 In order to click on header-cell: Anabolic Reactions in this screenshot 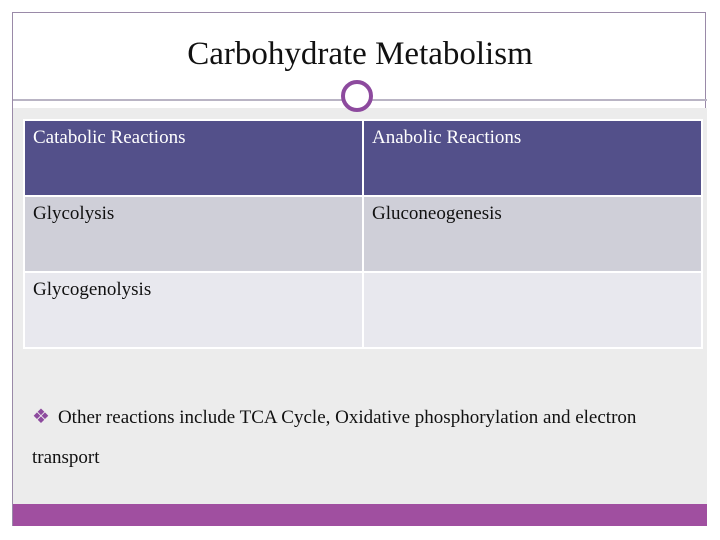, I will do `click(532, 158)`.